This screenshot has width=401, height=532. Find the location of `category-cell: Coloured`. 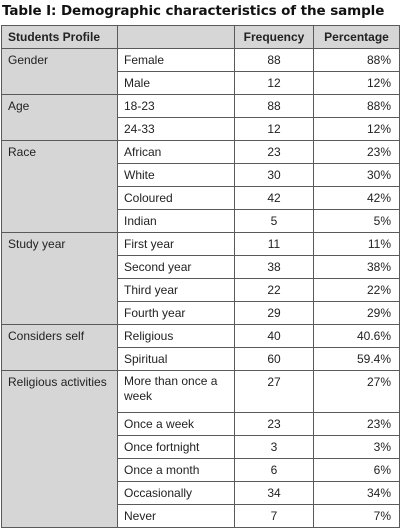

category-cell: Coloured is located at coordinates (176, 198).